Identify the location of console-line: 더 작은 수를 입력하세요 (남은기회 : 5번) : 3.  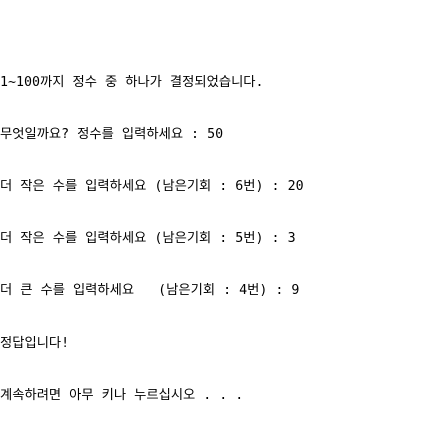
(148, 239).